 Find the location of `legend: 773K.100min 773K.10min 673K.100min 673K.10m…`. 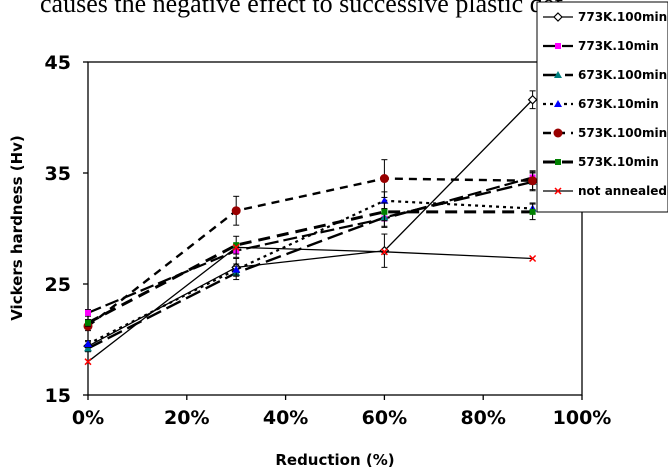

legend: 773K.100min 773K.10min 673K.100min 673K.10m… is located at coordinates (602, 107).